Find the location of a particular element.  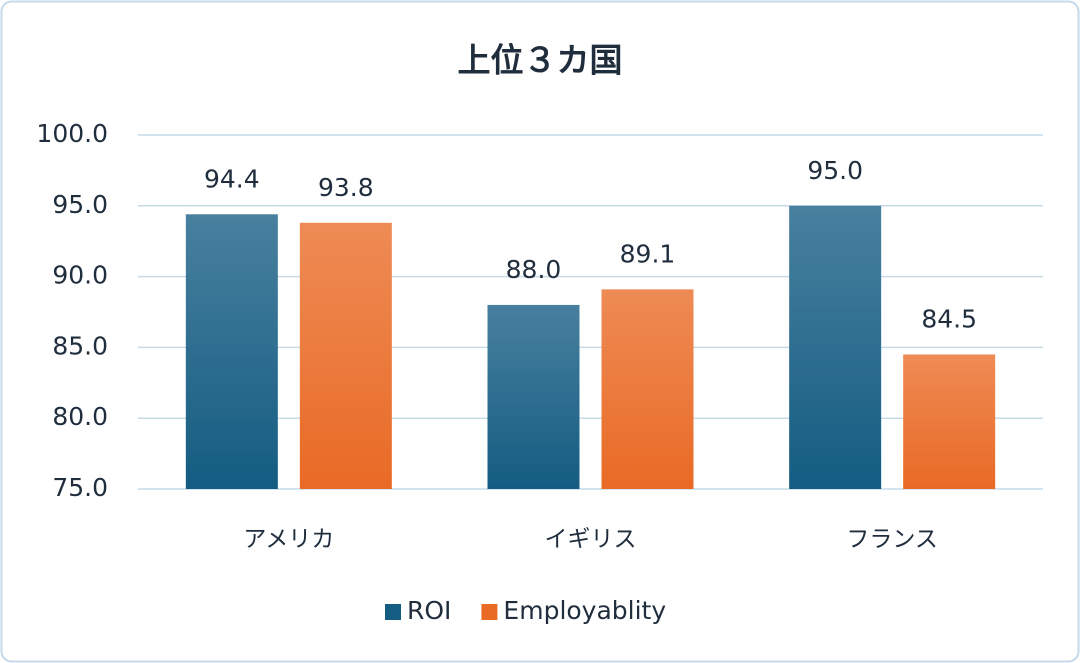

legend-label: ROI is located at coordinates (429, 610).